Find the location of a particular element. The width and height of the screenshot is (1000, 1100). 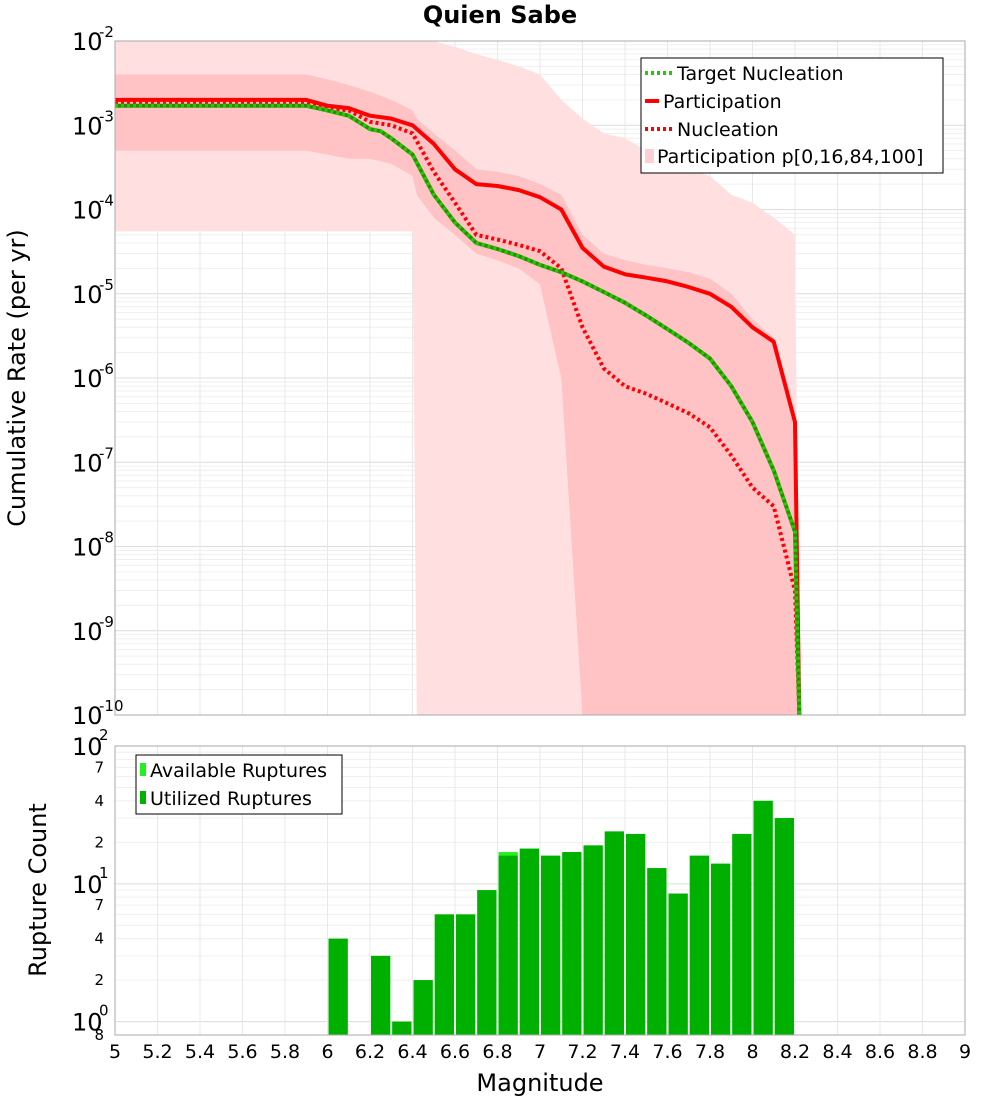

rate-y-axis-label: Cumulative Rate (per yr) is located at coordinates (17, 378).